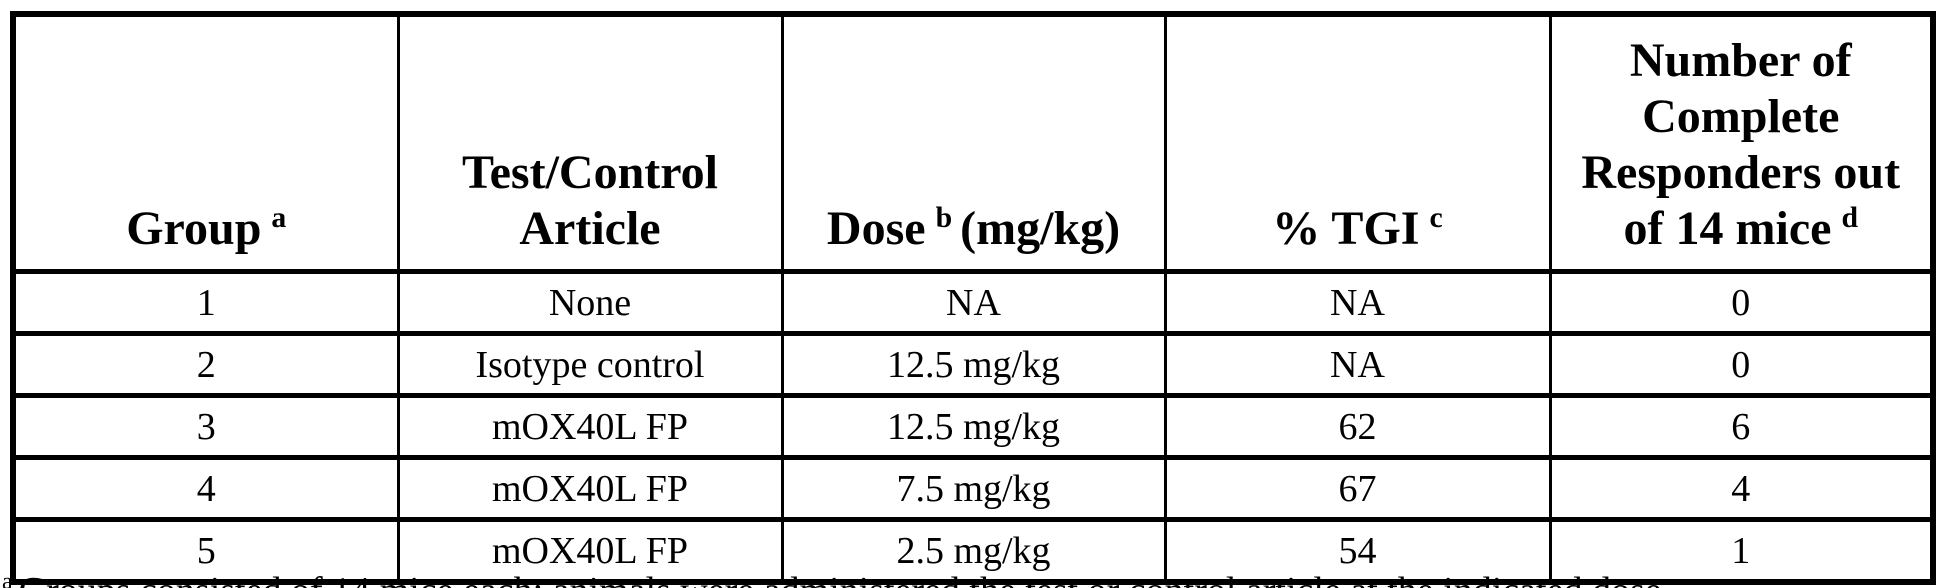  I want to click on cell-tgi: 67, so click(1357, 488).